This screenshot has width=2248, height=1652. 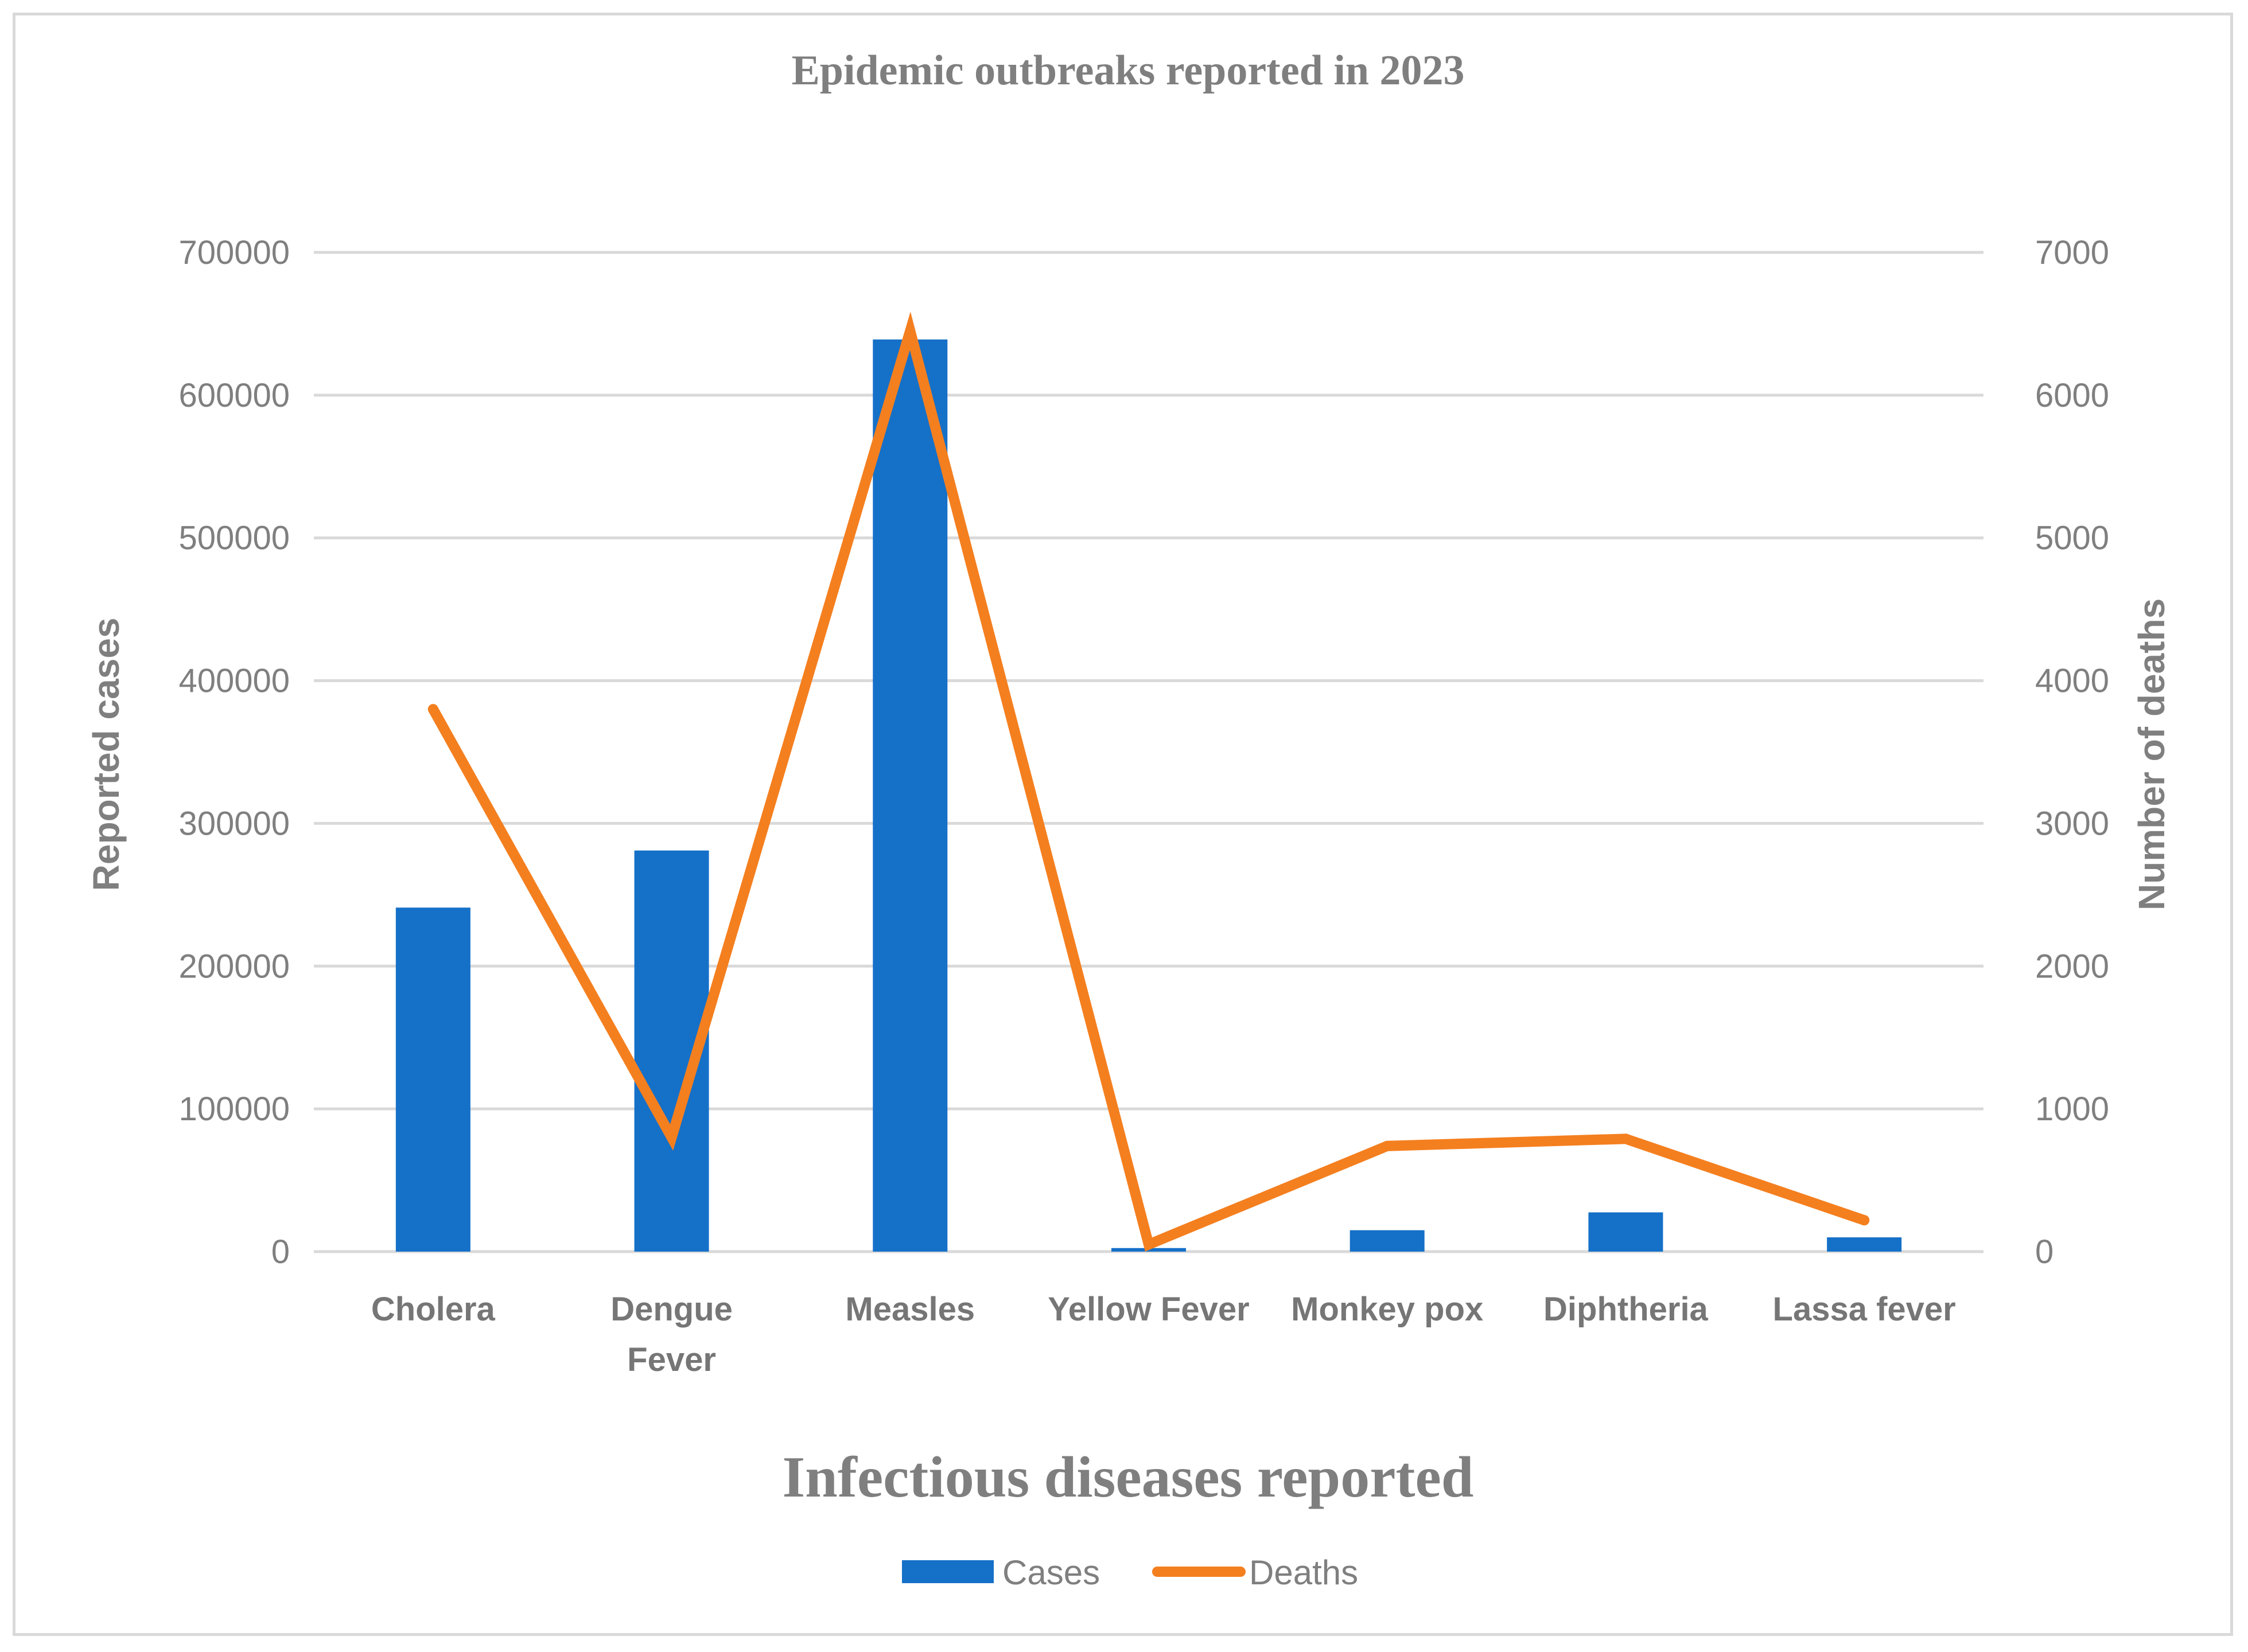 What do you see at coordinates (433, 1309) in the screenshot?
I see `category-label: Cholera` at bounding box center [433, 1309].